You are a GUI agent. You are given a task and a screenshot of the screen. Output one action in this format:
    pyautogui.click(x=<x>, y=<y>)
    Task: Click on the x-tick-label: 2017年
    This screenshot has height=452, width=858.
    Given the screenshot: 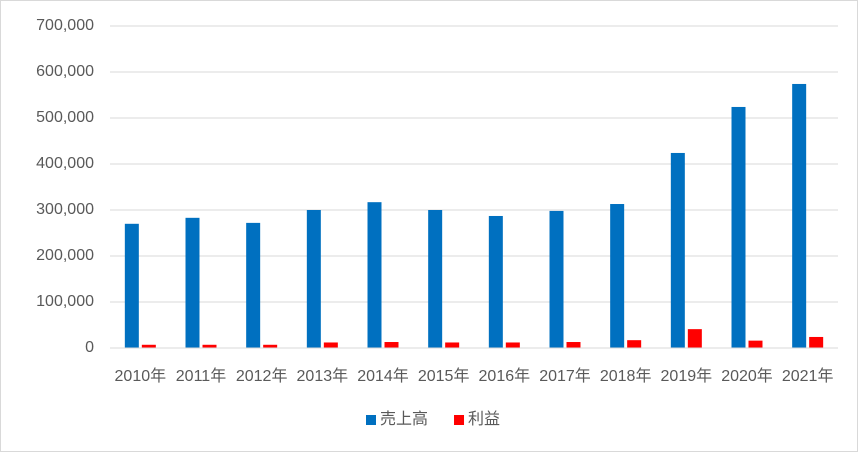 What is the action you would take?
    pyautogui.click(x=565, y=376)
    